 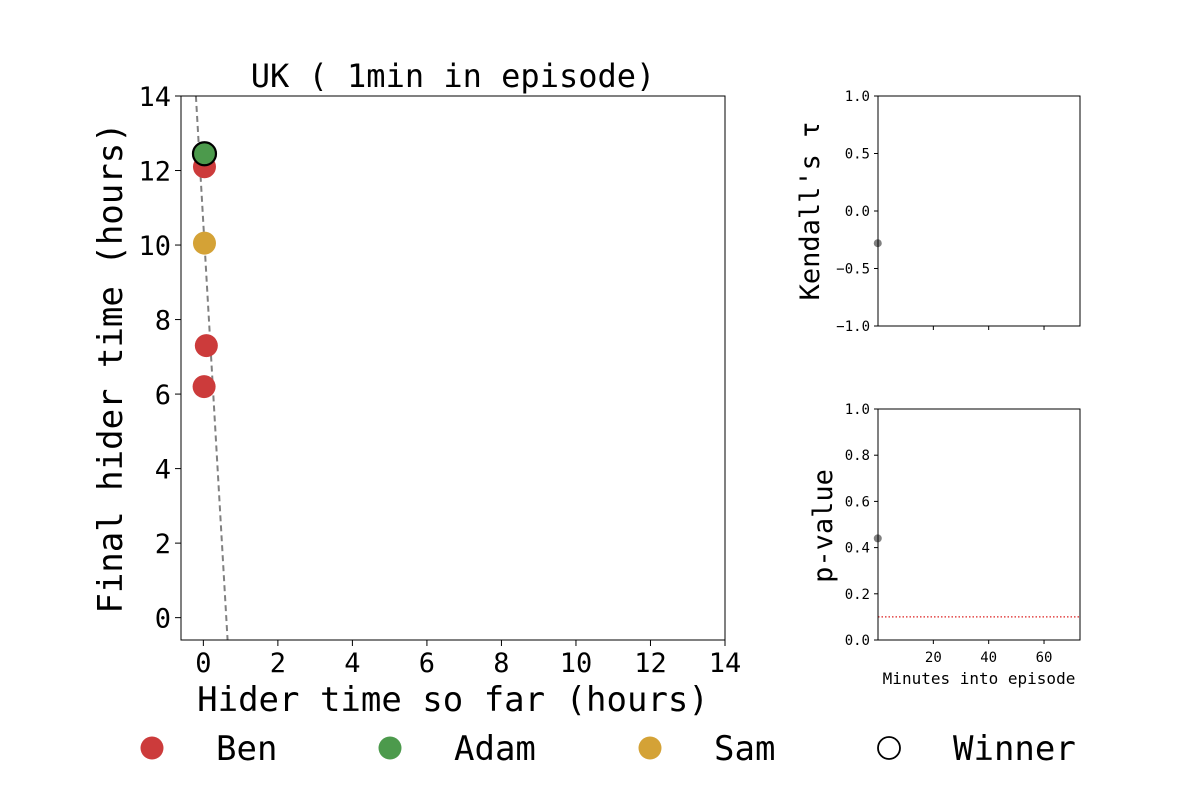 I want to click on p-value-y-tick-label: 0.2, so click(x=857, y=595).